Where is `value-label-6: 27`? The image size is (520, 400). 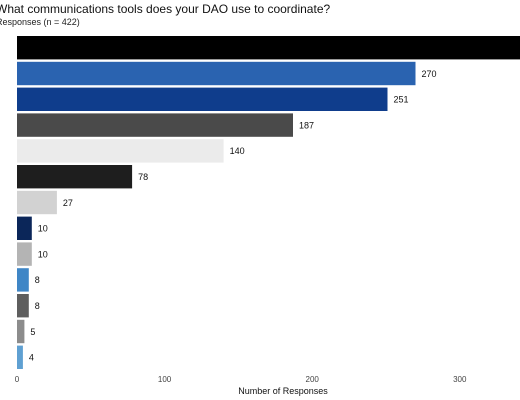
value-label-6: 27 is located at coordinates (68, 203).